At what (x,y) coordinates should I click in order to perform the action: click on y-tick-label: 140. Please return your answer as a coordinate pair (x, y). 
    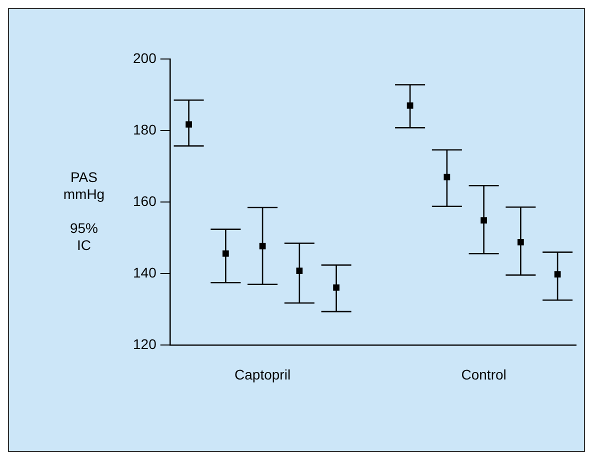
    Looking at the image, I should click on (145, 272).